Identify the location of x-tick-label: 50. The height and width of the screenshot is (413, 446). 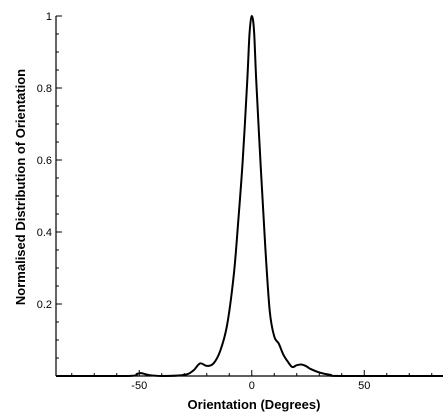
(364, 386).